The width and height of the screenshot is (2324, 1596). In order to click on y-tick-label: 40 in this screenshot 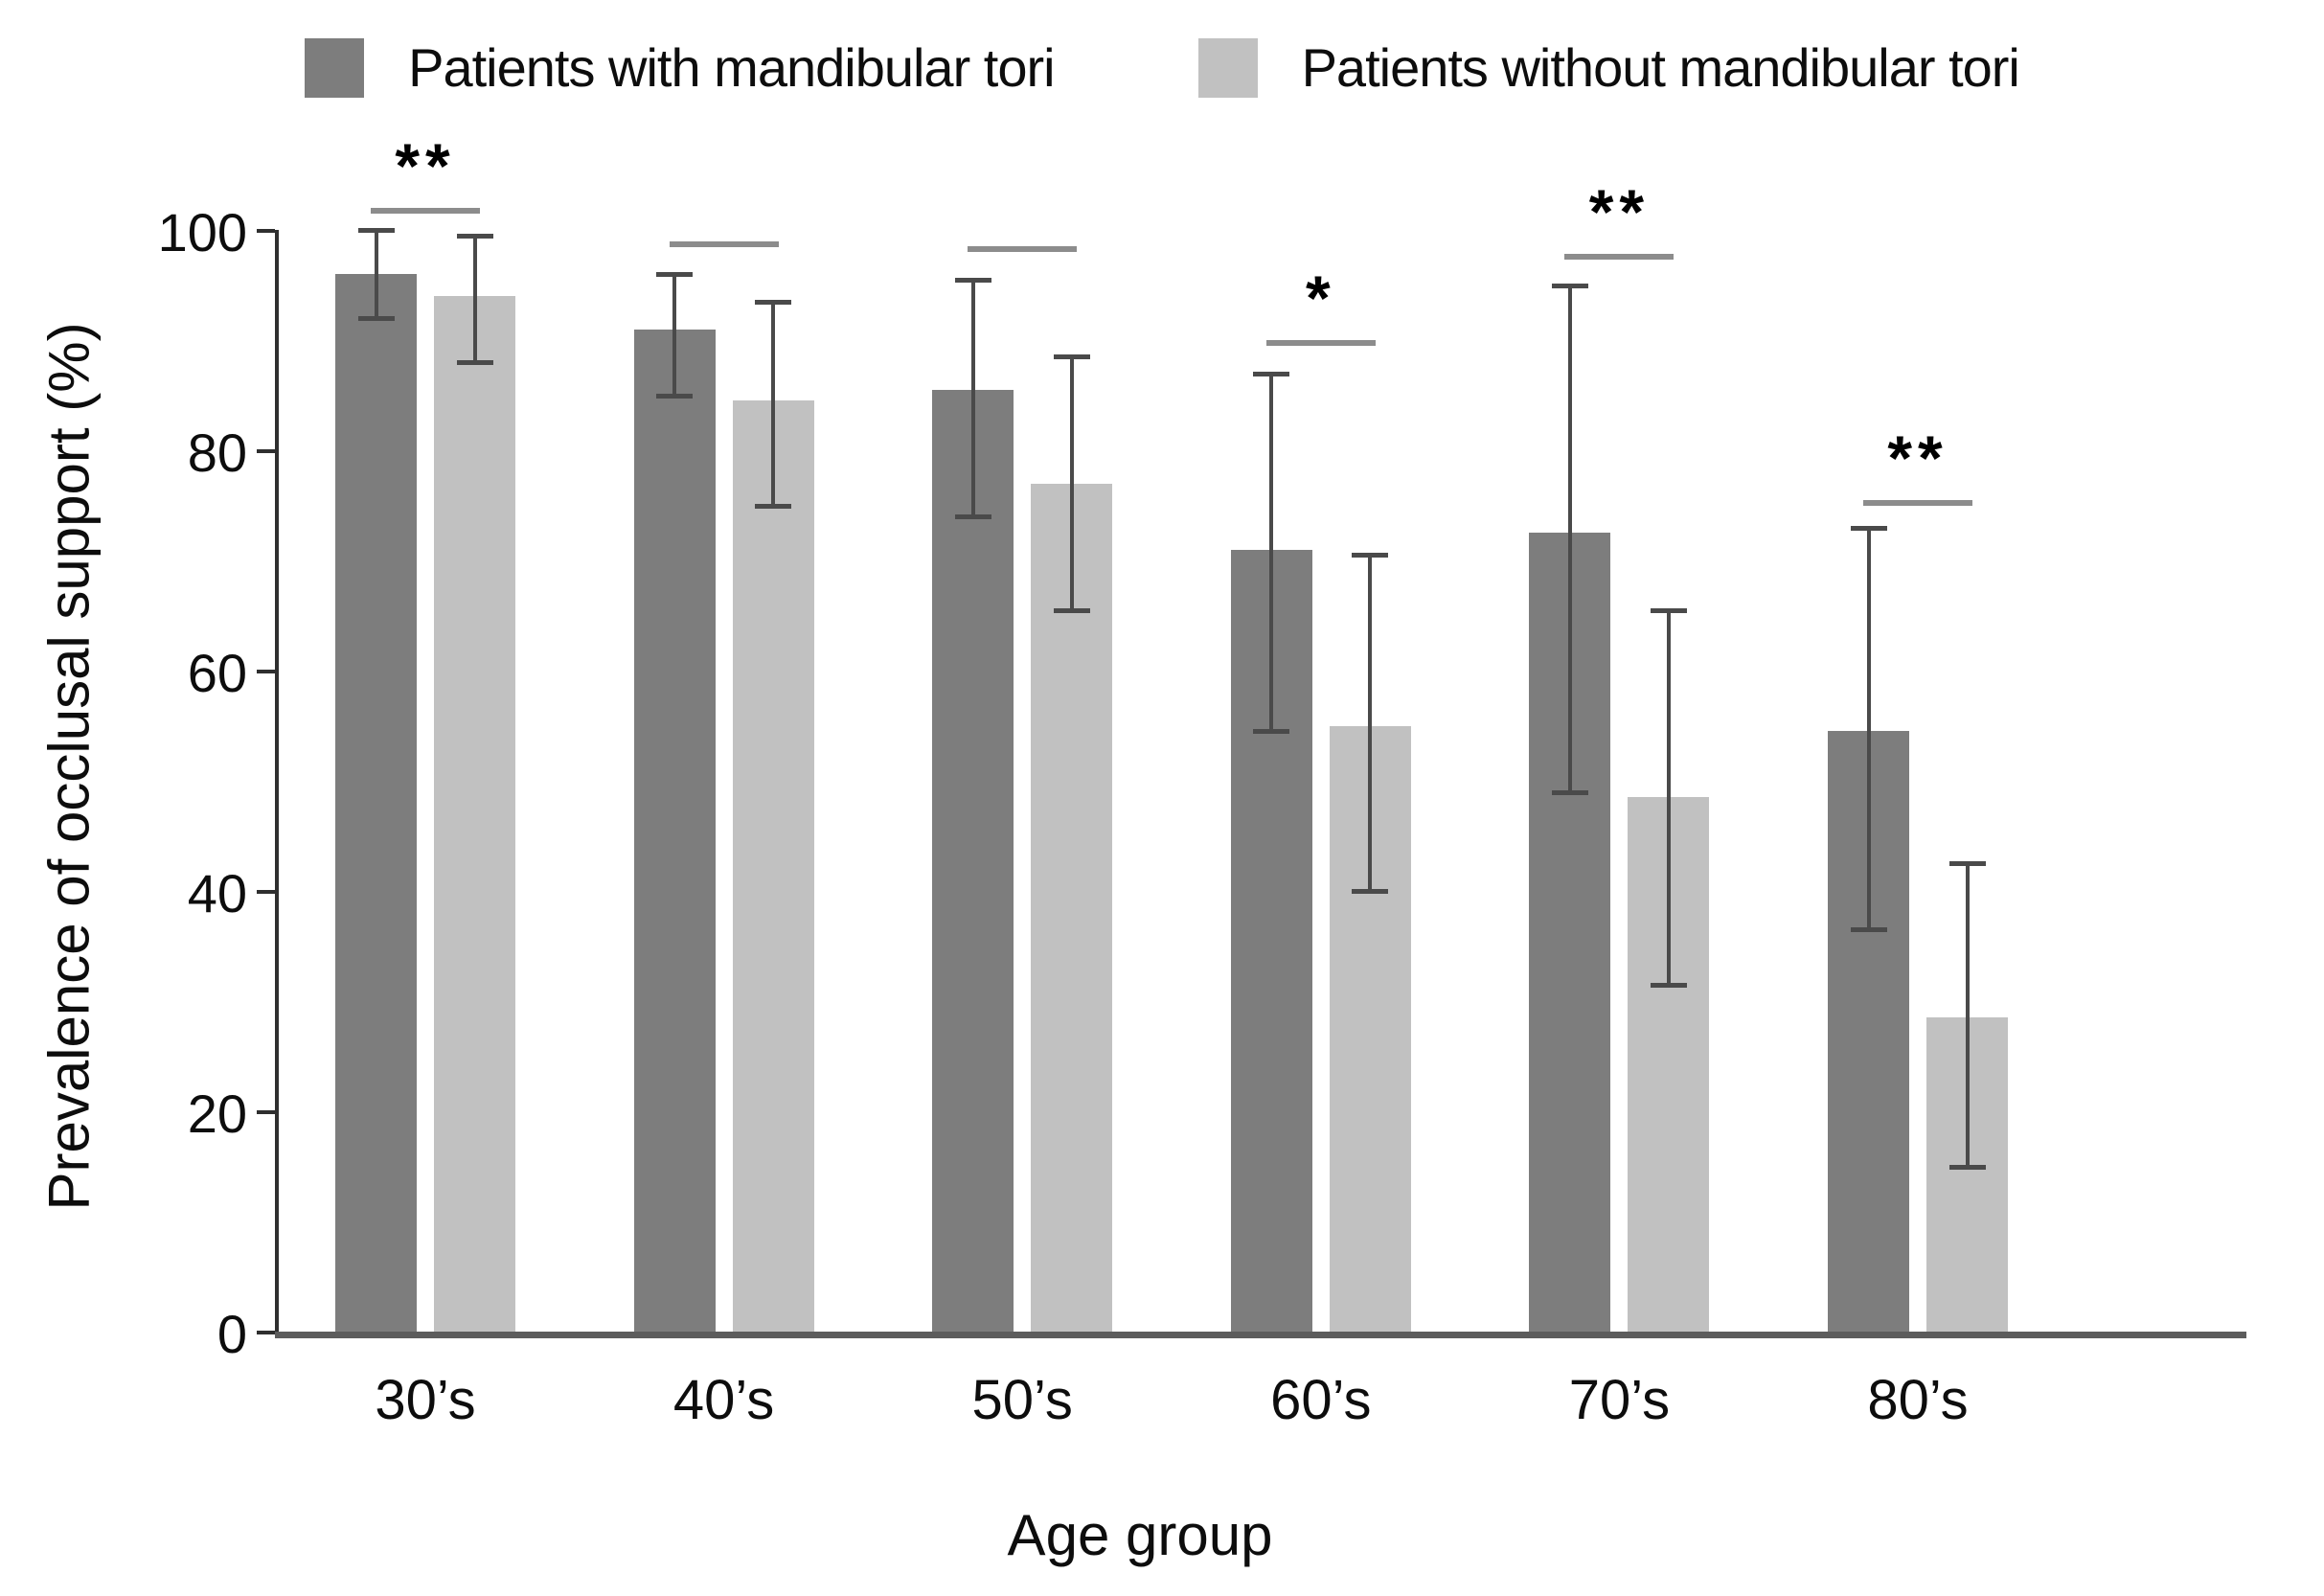, I will do `click(217, 893)`.